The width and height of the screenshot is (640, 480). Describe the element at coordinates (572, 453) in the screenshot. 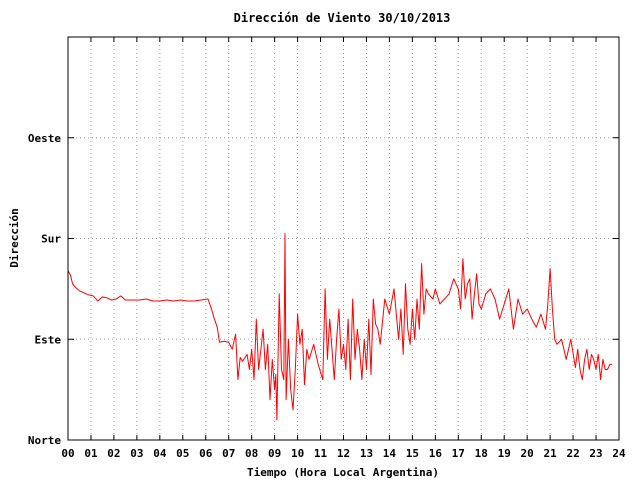

I see `x-tick-label: 22` at that location.